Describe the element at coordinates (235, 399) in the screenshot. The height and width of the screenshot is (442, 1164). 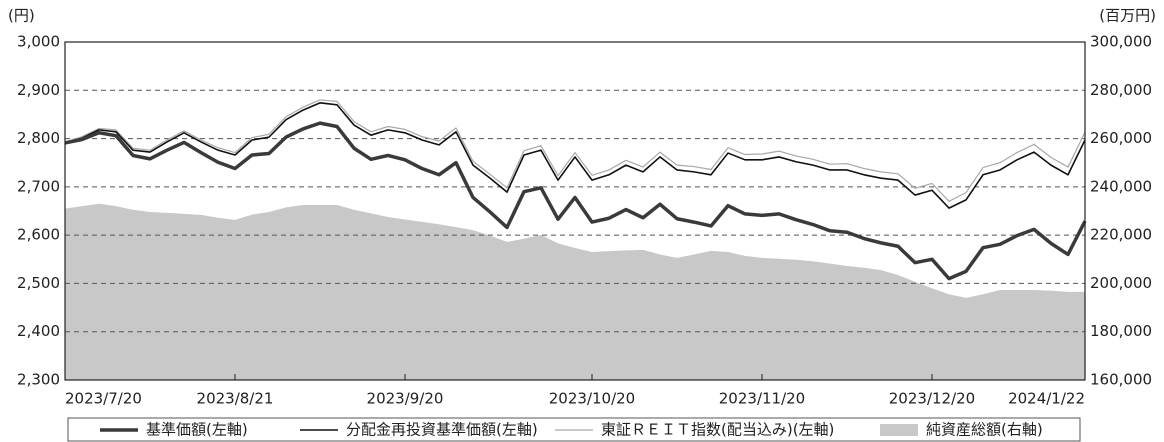
I see `x-tick-label: 2023/8/21` at that location.